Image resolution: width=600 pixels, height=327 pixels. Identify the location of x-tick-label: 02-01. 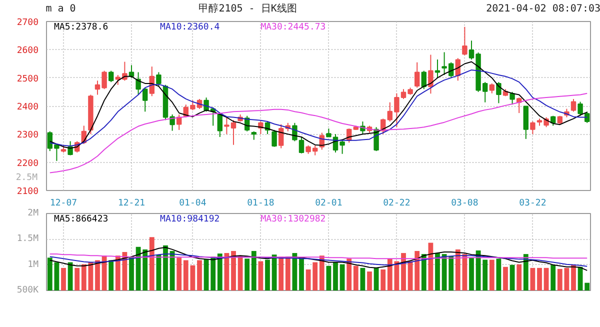
(328, 203).